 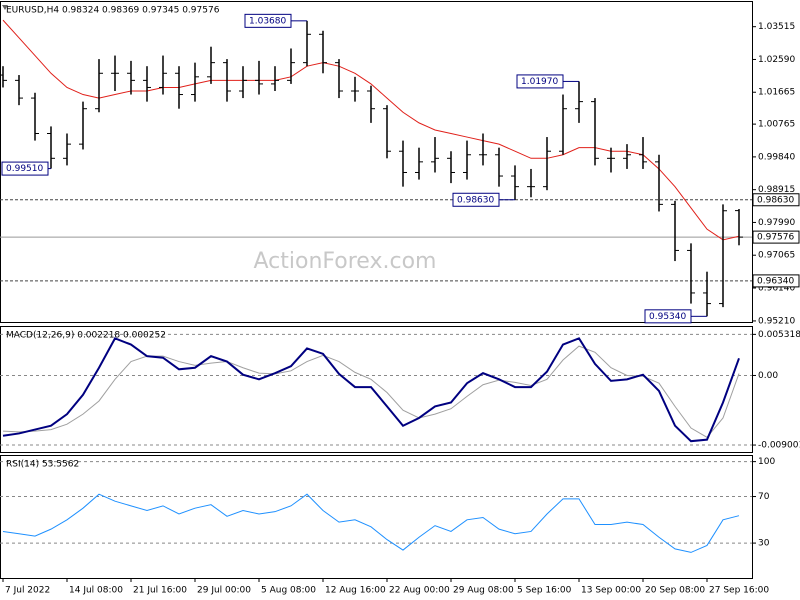 I want to click on annotation-label: 0.99510, so click(x=24, y=169).